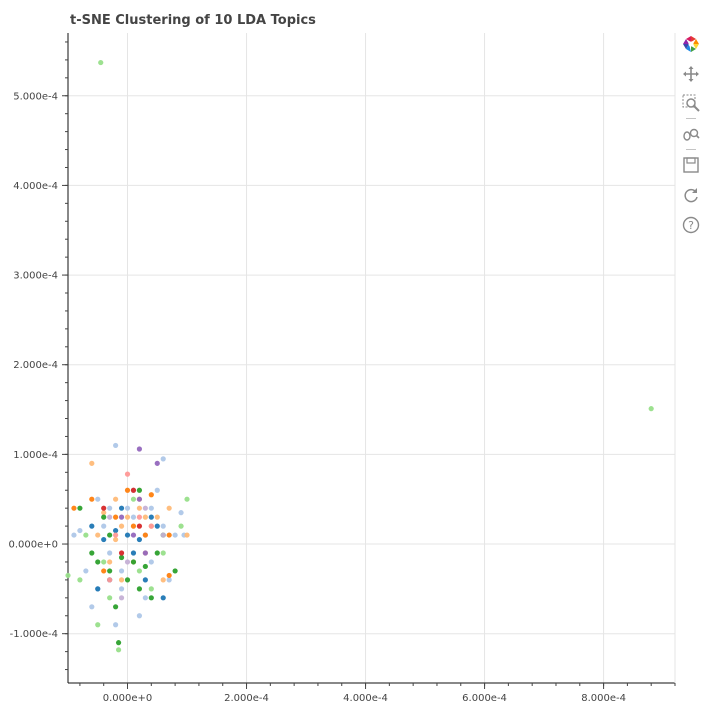  I want to click on bokeh-logo-icon, so click(691, 44).